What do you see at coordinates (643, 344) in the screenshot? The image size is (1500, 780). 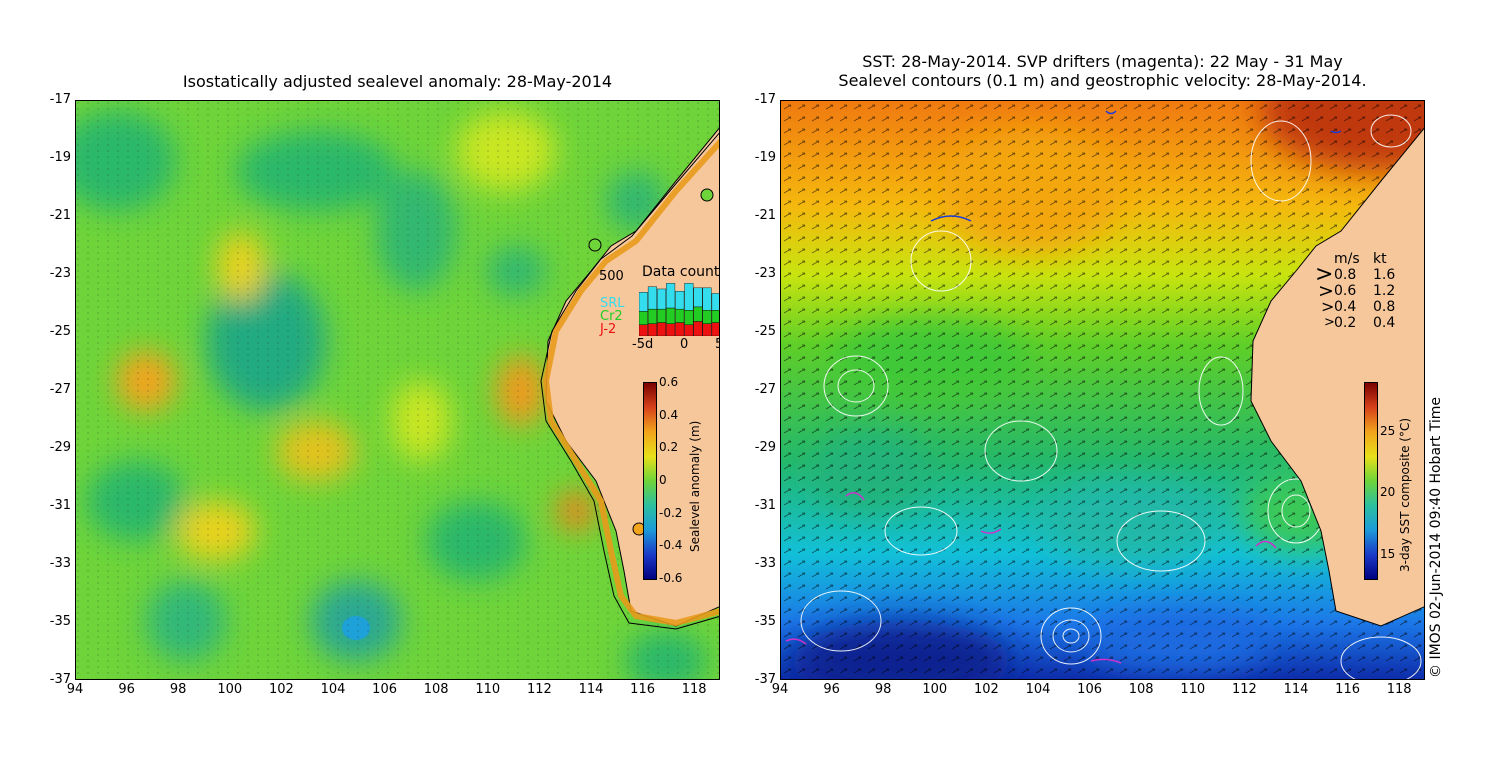 I see `data-count-xtick: -5d` at bounding box center [643, 344].